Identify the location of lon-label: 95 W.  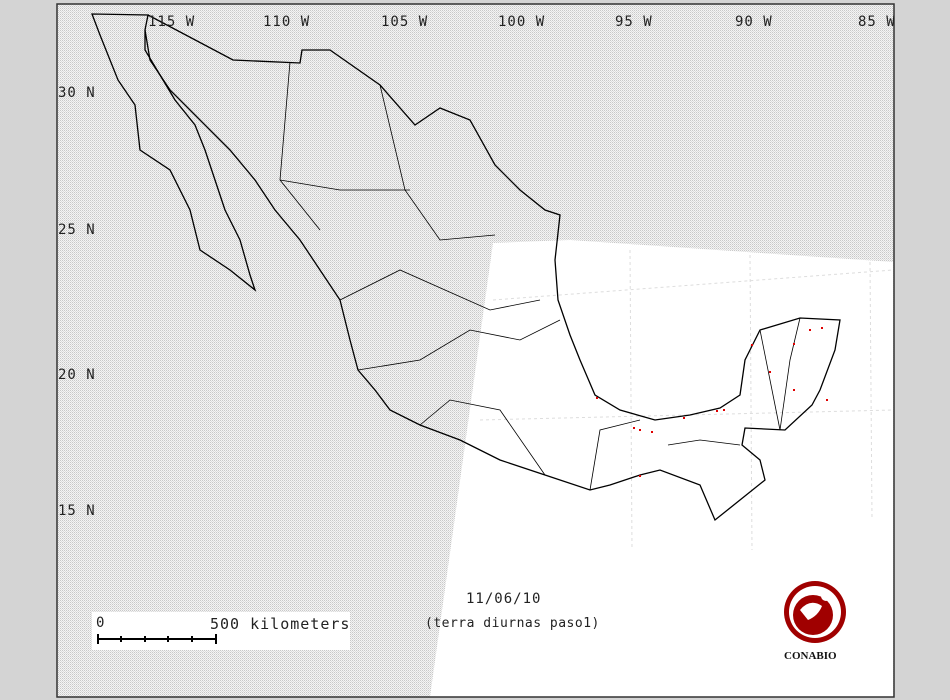
(634, 22).